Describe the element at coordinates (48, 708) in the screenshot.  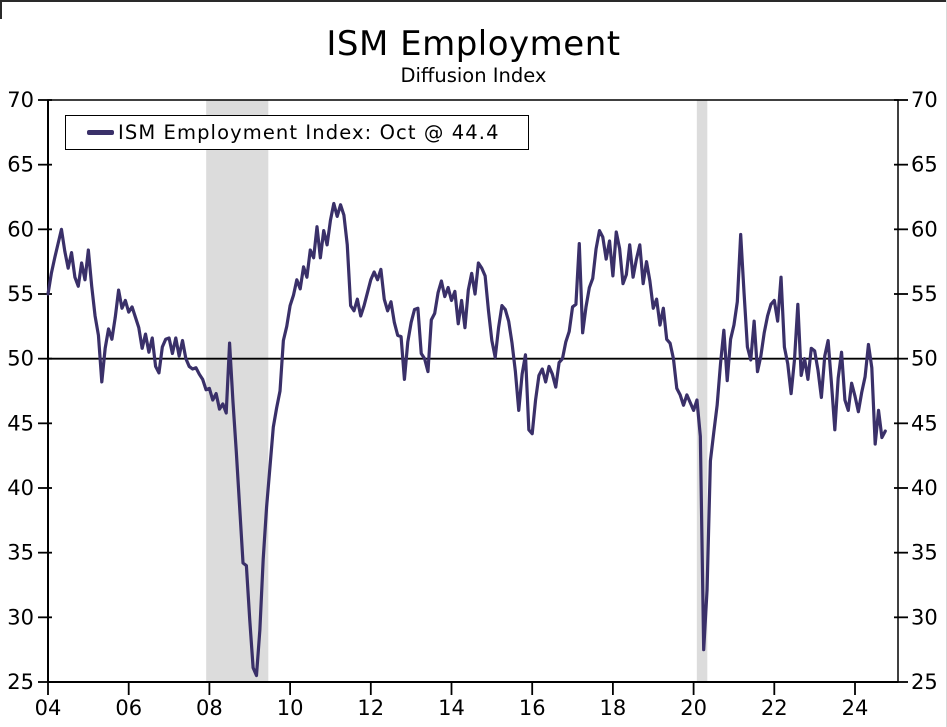
I see `x-axis-label: 04` at that location.